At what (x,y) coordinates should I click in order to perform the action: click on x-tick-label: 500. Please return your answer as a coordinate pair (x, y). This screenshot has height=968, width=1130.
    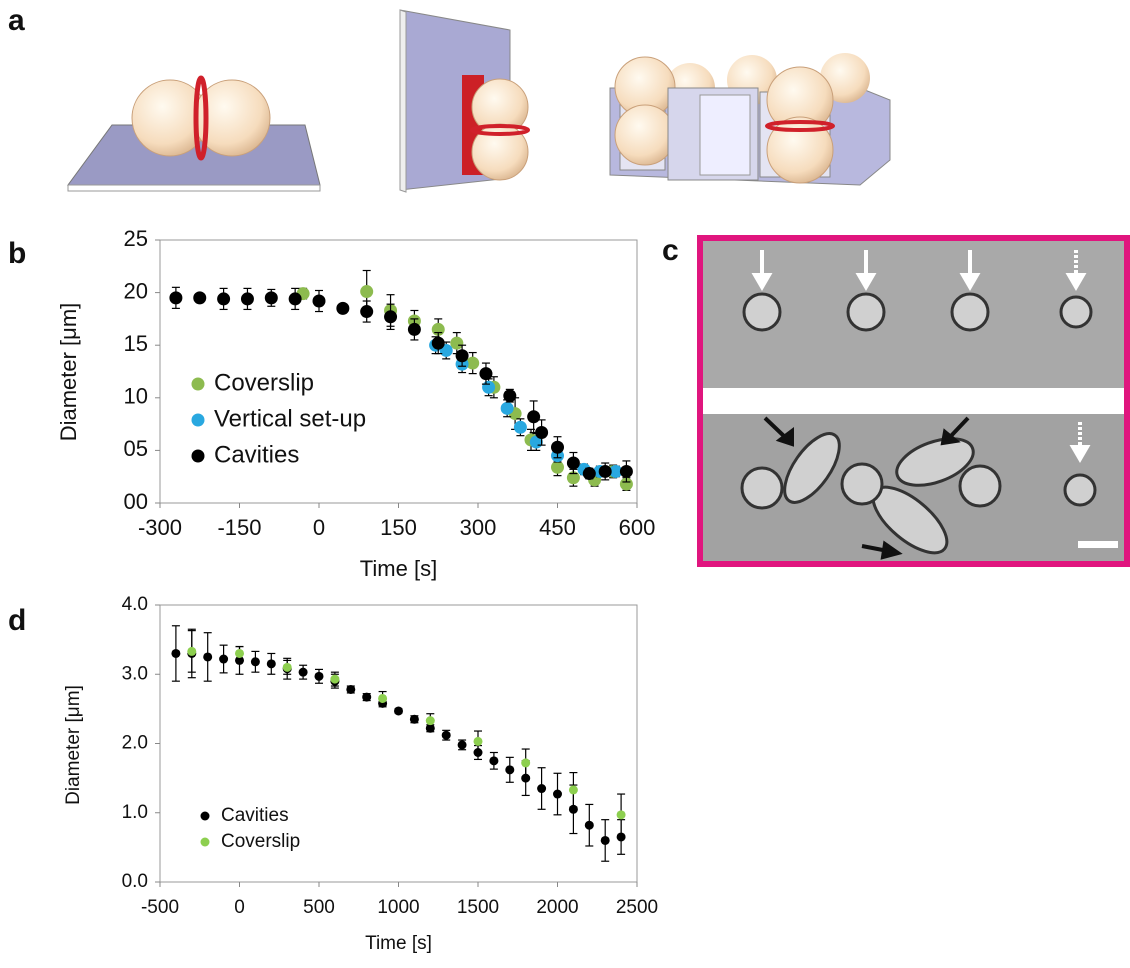
    Looking at the image, I should click on (319, 907).